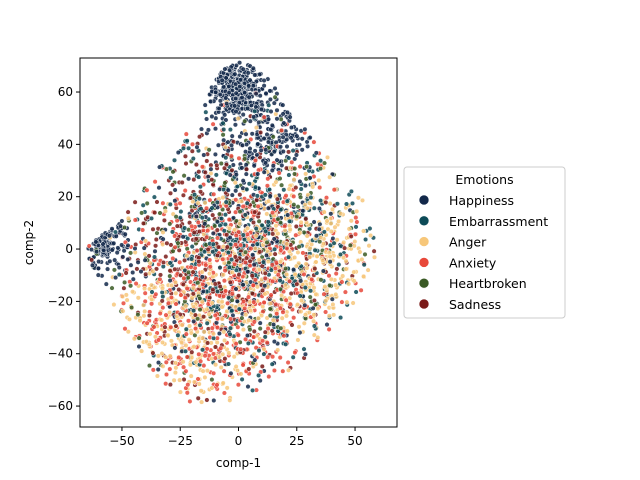 The height and width of the screenshot is (480, 640). I want to click on x-tick-label: −25, so click(180, 441).